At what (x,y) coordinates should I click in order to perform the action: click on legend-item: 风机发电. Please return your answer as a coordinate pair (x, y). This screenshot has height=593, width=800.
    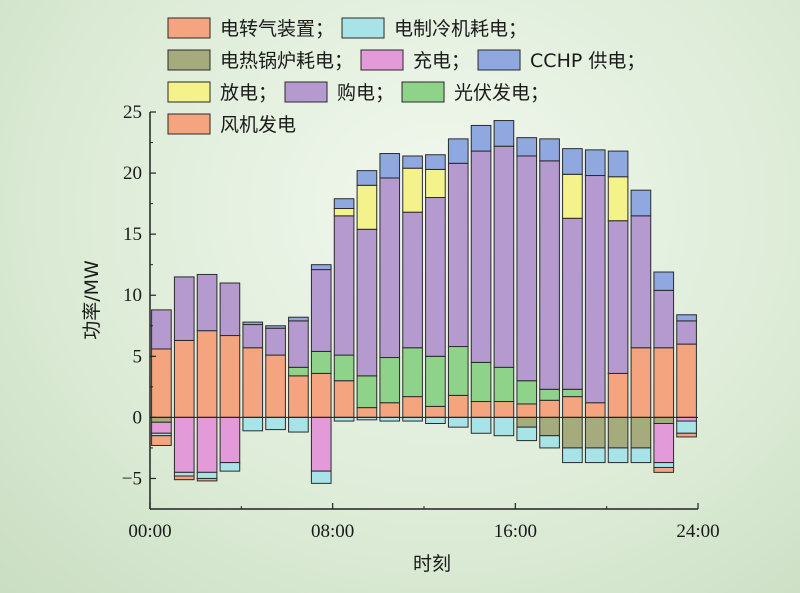
    Looking at the image, I should click on (231, 124).